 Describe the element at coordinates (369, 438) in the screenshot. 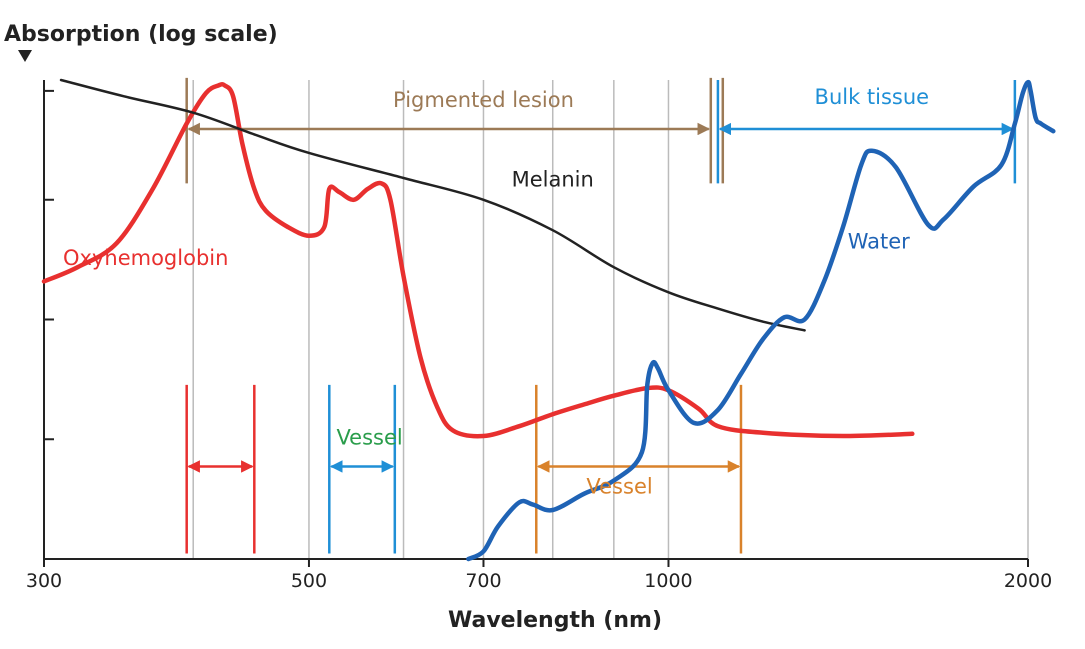

I see `annotation-vessel-5: Vessel` at that location.